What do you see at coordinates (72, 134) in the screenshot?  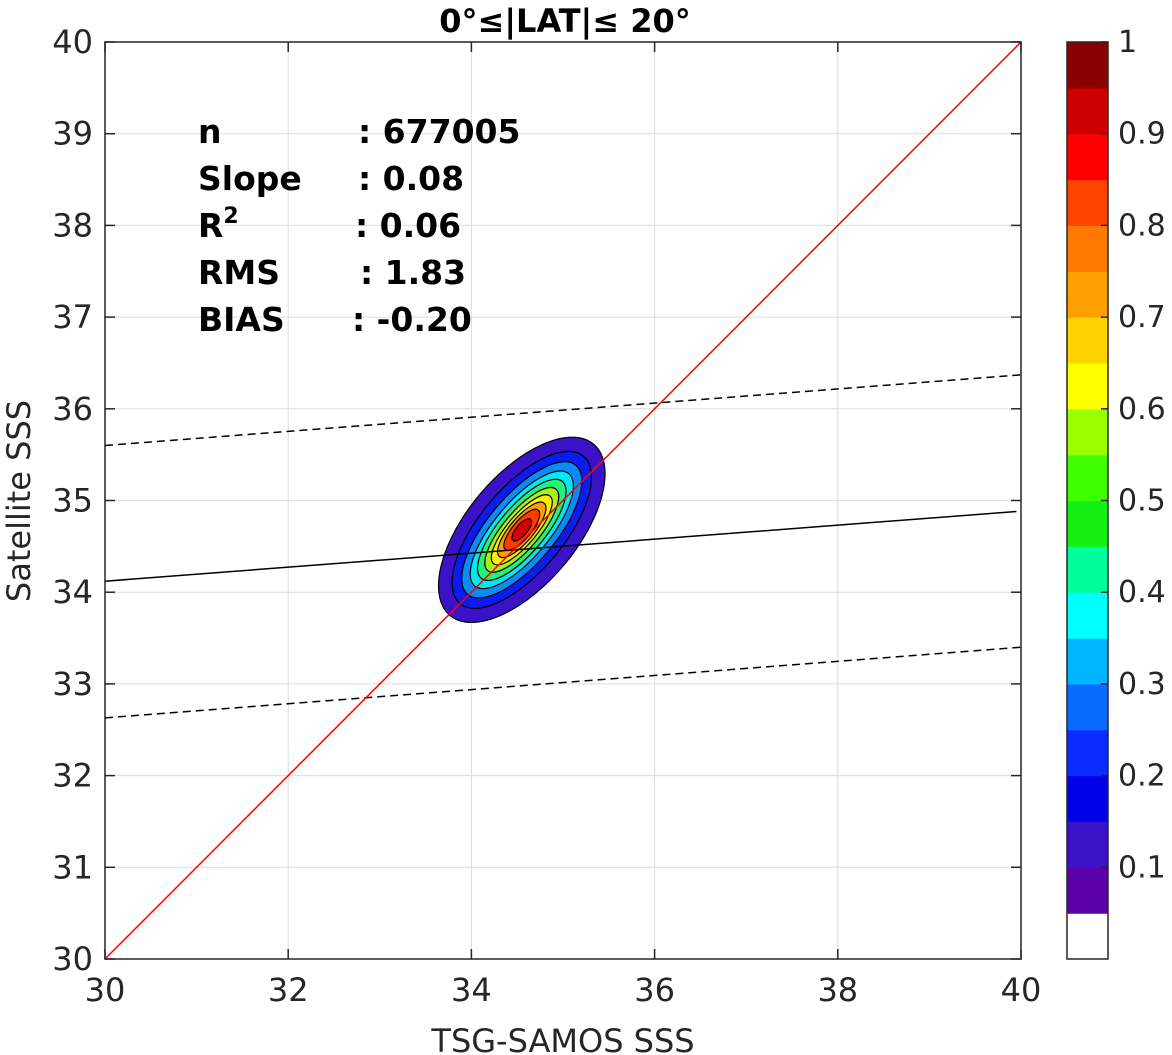 I see `y-tick-label-9: 39` at bounding box center [72, 134].